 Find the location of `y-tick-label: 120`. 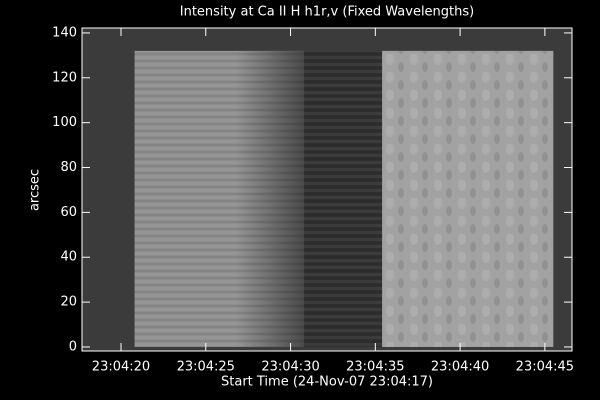

y-tick-label: 120 is located at coordinates (64, 77).